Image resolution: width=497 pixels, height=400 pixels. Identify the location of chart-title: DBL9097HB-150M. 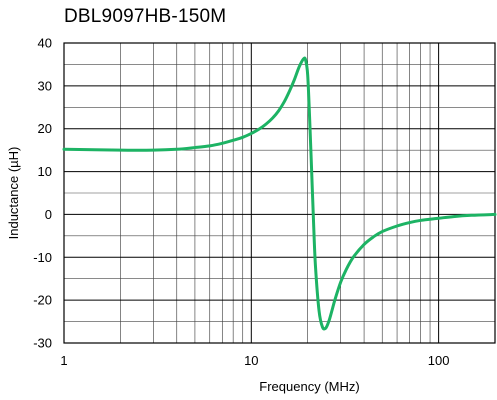
(145, 16).